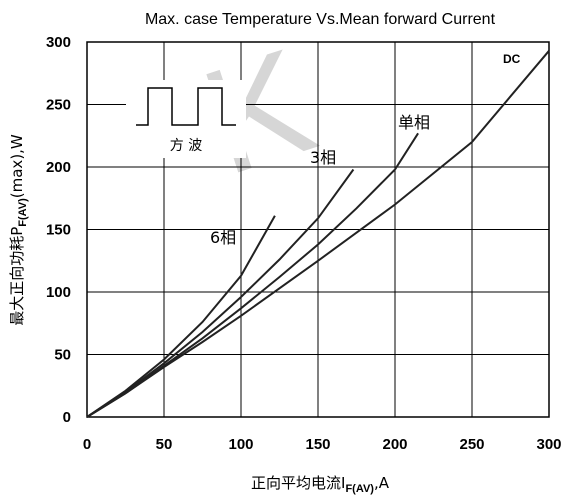 Image resolution: width=565 pixels, height=498 pixels. Describe the element at coordinates (320, 484) in the screenshot. I see `x-axis-label: 正向平均电流IF(AV),A` at that location.